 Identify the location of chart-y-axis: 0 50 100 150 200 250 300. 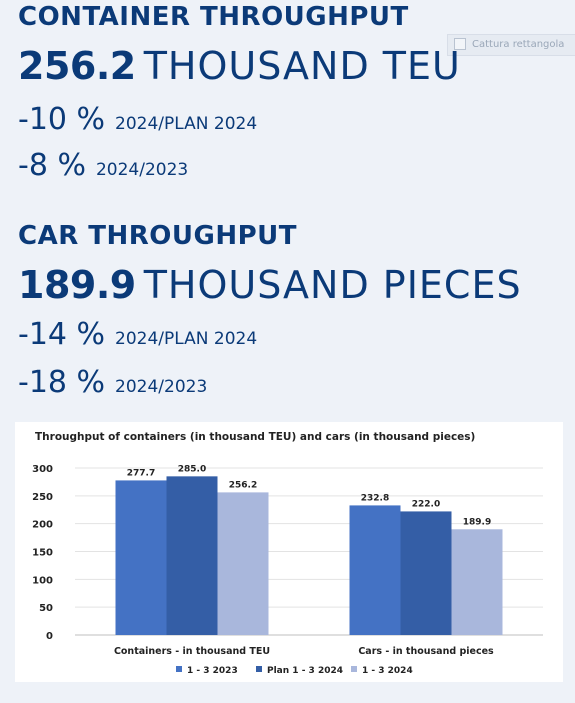
(42, 553).